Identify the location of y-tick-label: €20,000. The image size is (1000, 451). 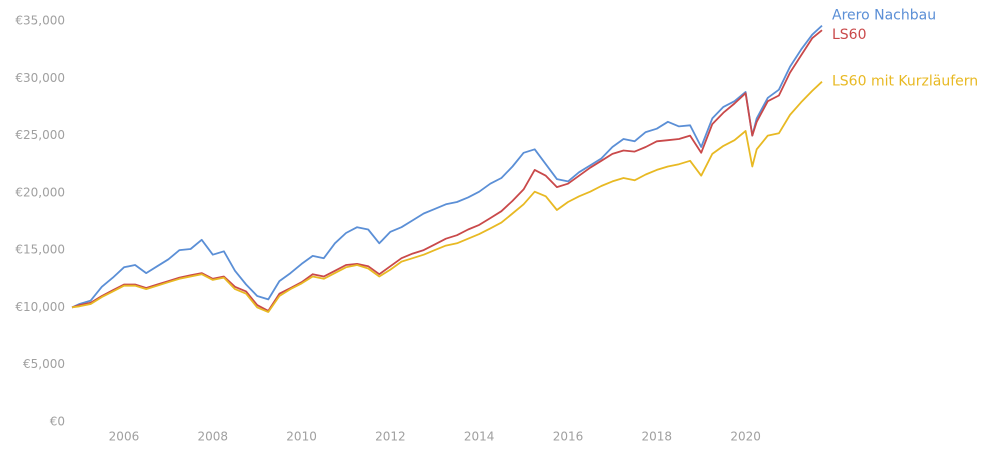
(40, 192).